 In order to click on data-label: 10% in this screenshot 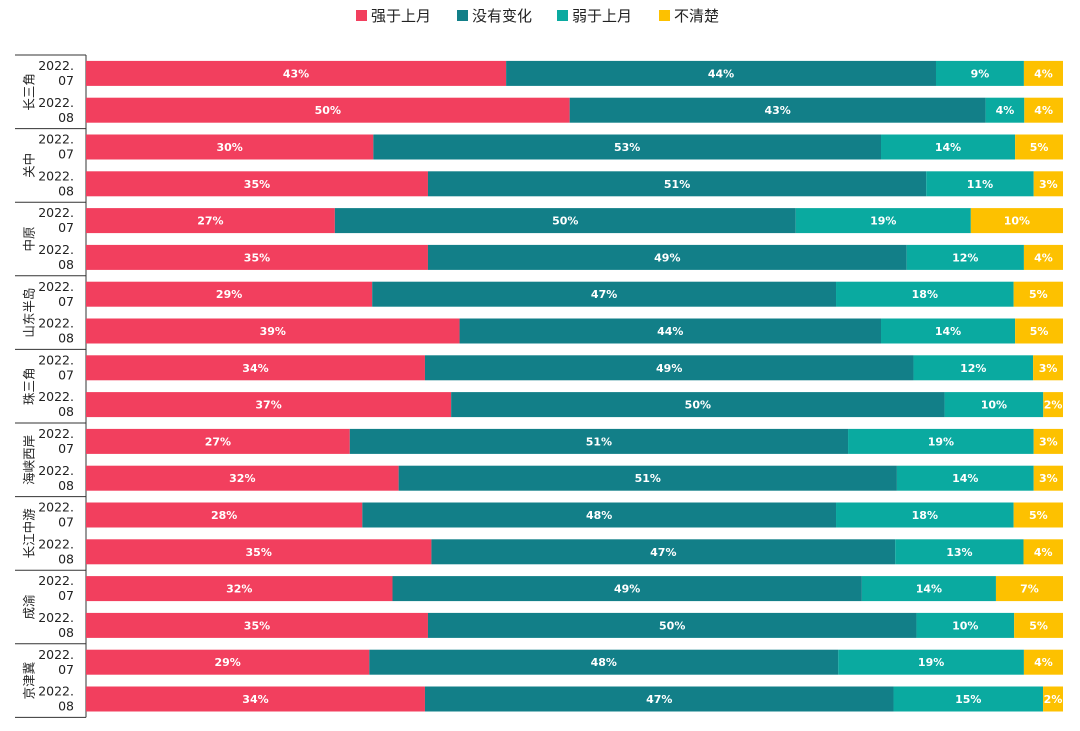, I will do `click(994, 405)`.